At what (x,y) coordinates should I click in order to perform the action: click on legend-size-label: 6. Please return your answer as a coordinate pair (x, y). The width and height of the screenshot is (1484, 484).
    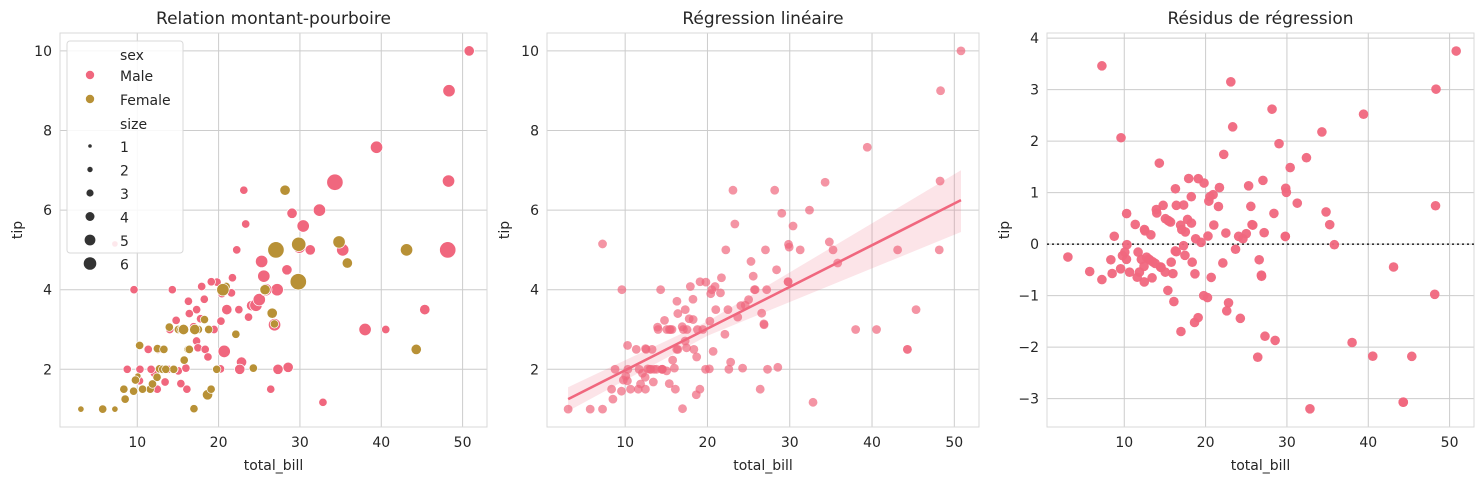
    Looking at the image, I should click on (124, 266).